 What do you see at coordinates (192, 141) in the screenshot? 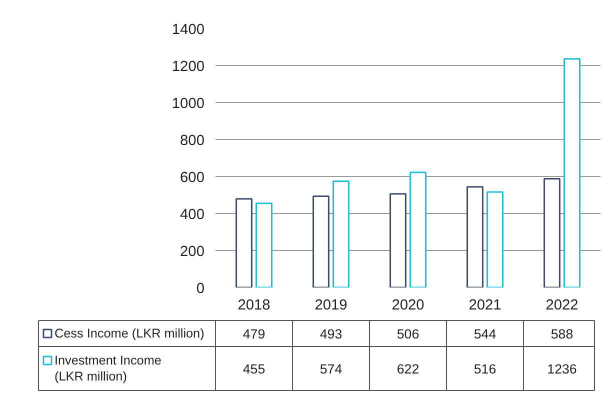
I see `y-tick-label: 800` at bounding box center [192, 141].